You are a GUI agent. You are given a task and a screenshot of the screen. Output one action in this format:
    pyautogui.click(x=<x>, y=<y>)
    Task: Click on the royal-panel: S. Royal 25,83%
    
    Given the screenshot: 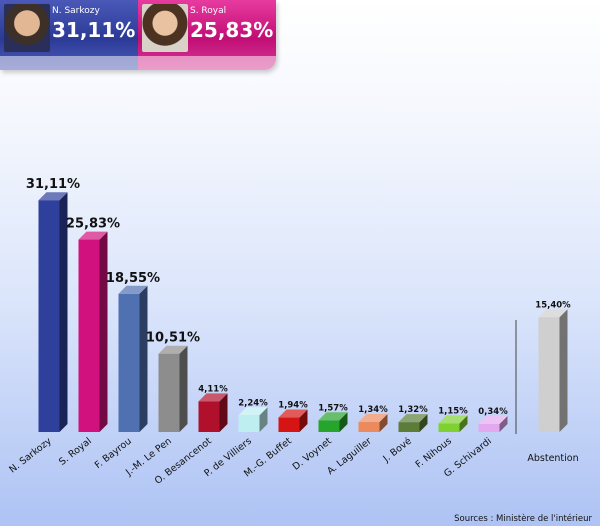 What is the action you would take?
    pyautogui.click(x=207, y=35)
    